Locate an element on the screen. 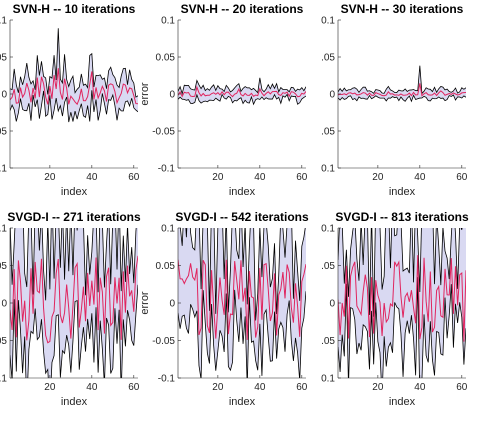  subplot-title: SVGD-I -- 813 iterations is located at coordinates (402, 217).